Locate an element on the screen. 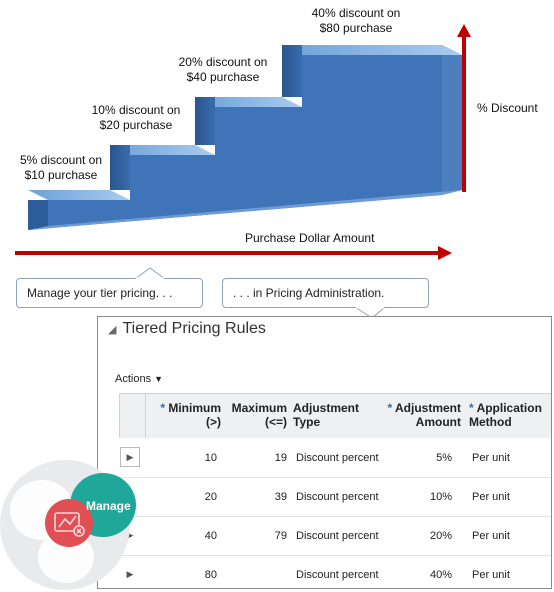  col-adjtype-l2: Type is located at coordinates (307, 422).